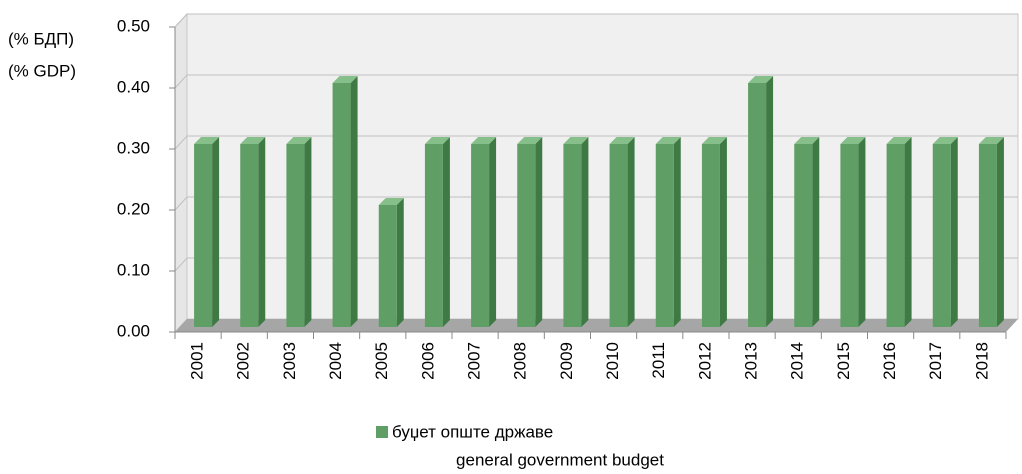 The width and height of the screenshot is (1022, 474). What do you see at coordinates (289, 361) in the screenshot?
I see `x-tick-label: 2003` at bounding box center [289, 361].